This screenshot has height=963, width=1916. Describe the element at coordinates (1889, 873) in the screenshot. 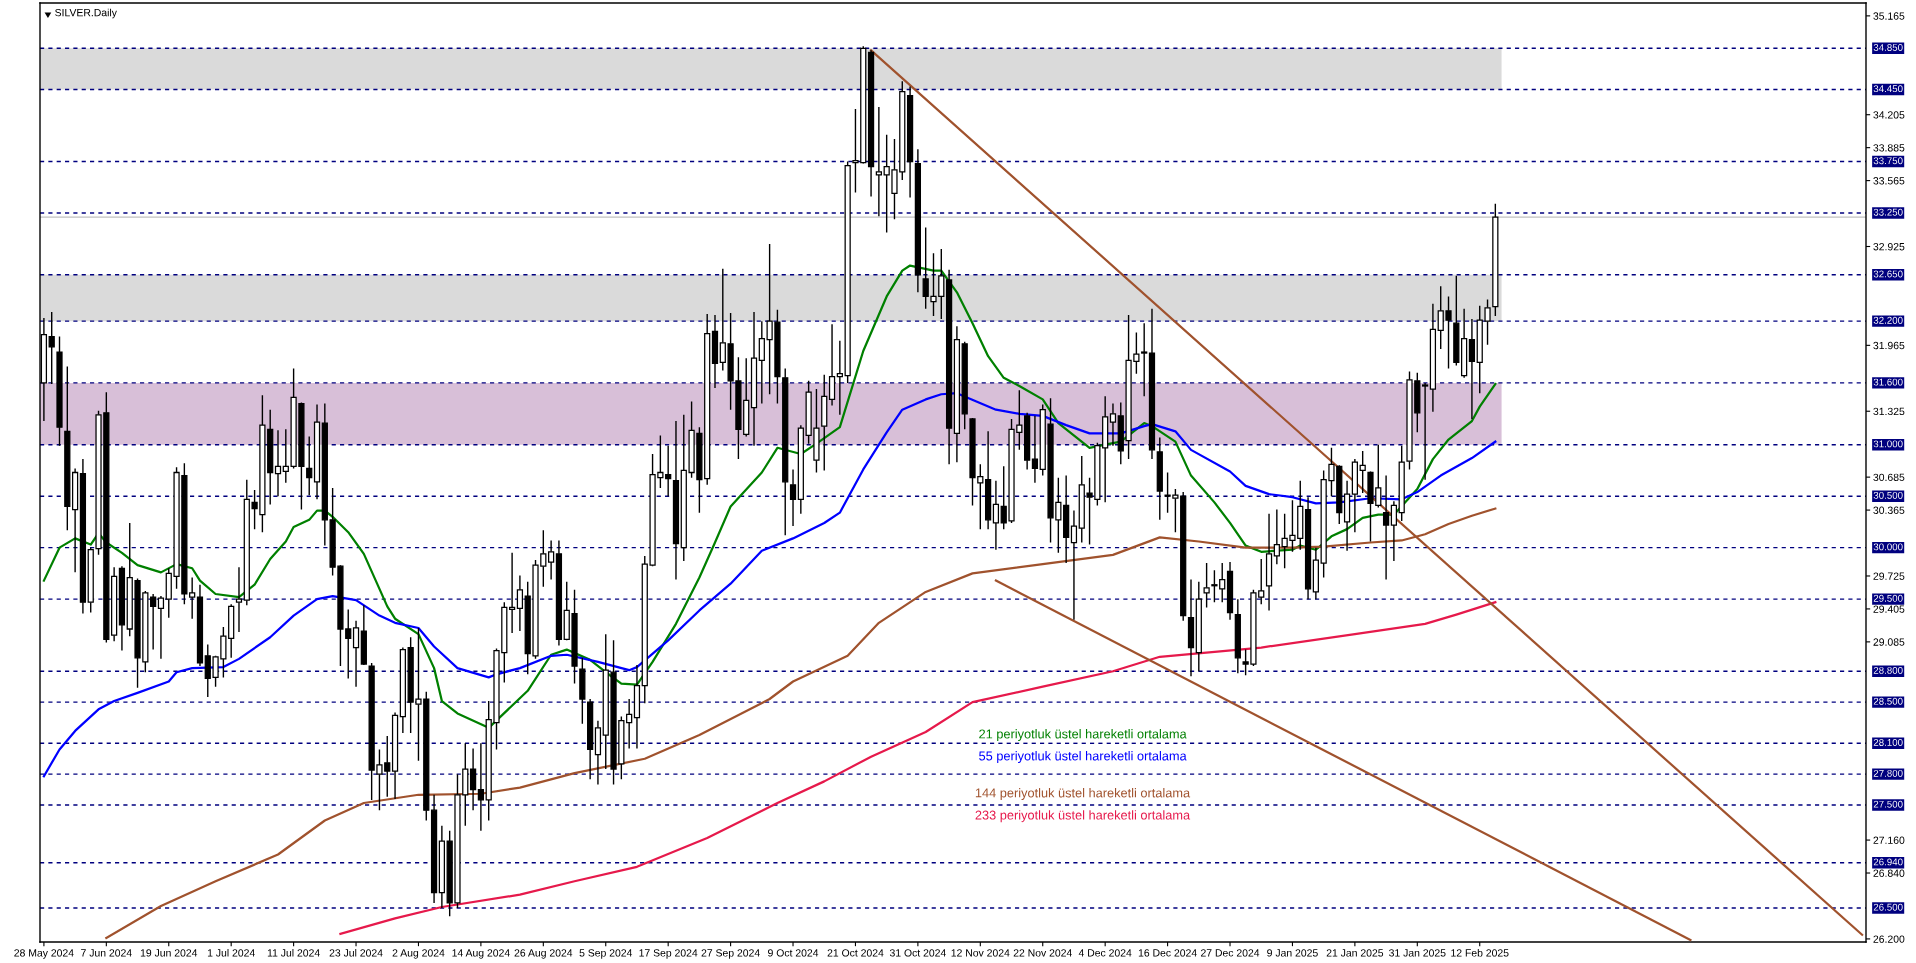

I see `y-tick-label: 26.840` at that location.